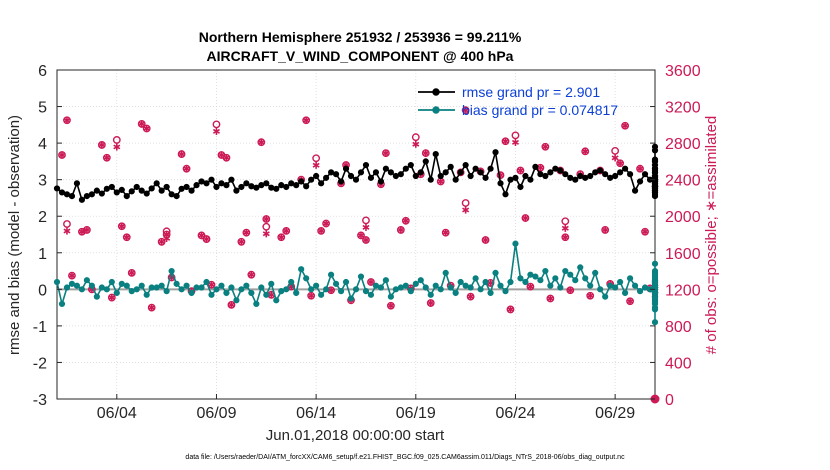 This screenshot has width=830, height=470. Describe the element at coordinates (416, 413) in the screenshot. I see `x-tick-label: 06/19` at that location.